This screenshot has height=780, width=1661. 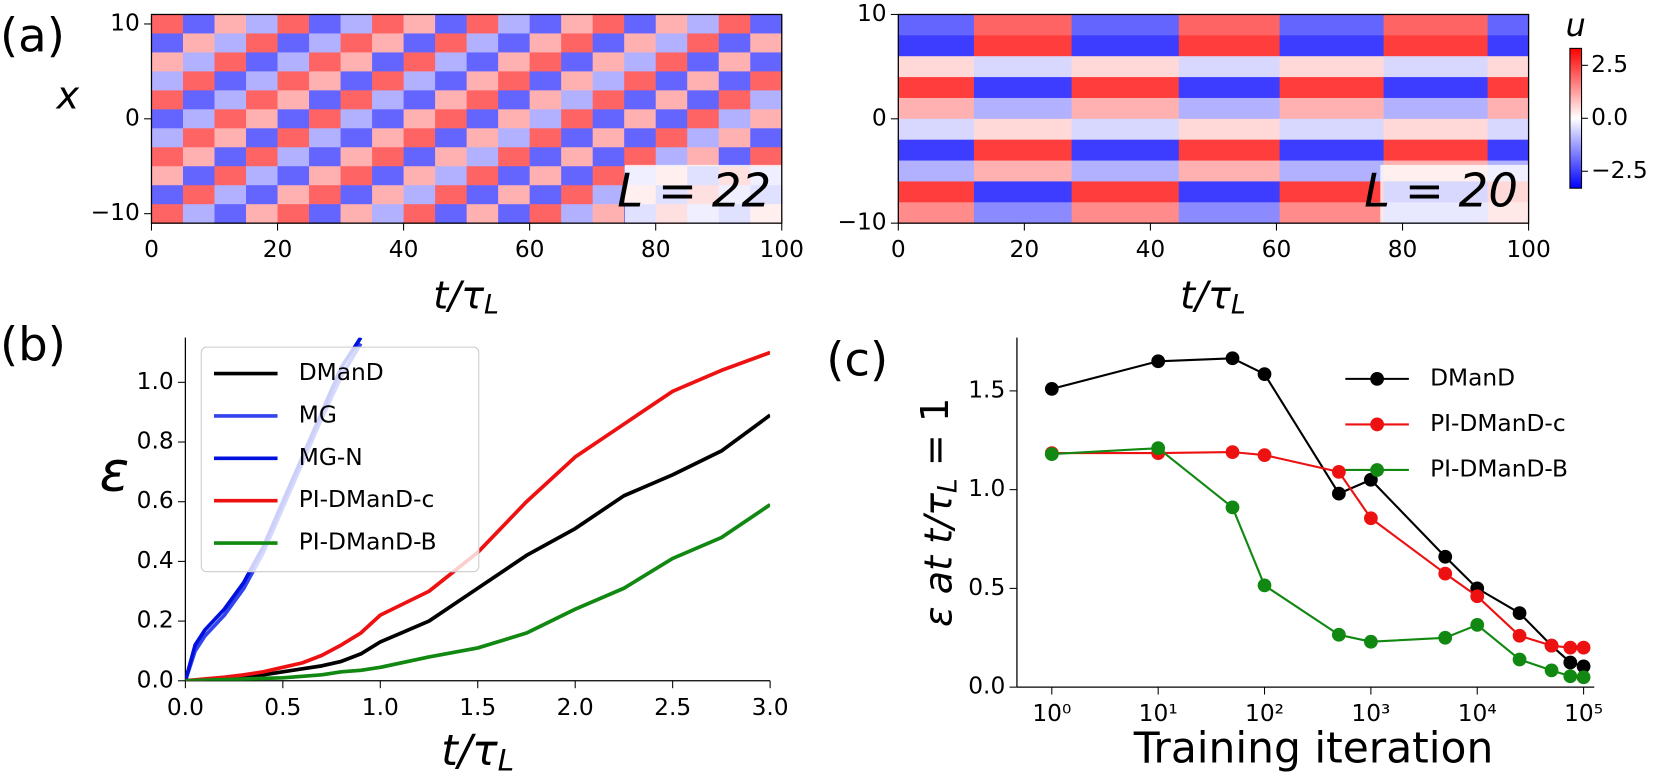 I want to click on y-tick-label: 0.2, so click(x=155, y=620).